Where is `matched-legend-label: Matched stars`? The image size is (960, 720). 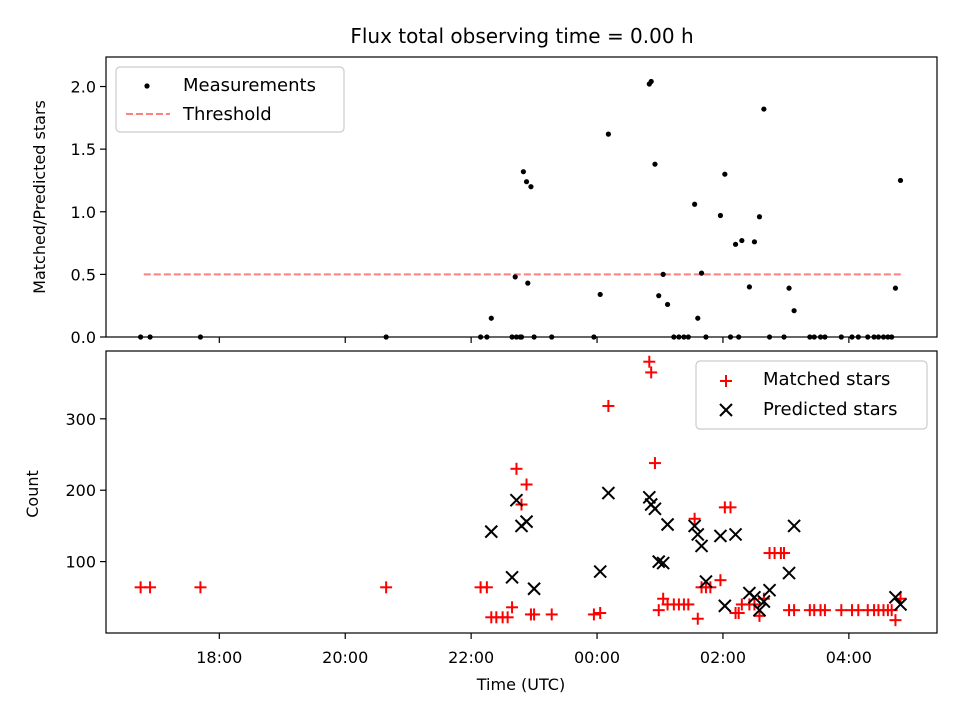 matched-legend-label: Matched stars is located at coordinates (826, 379).